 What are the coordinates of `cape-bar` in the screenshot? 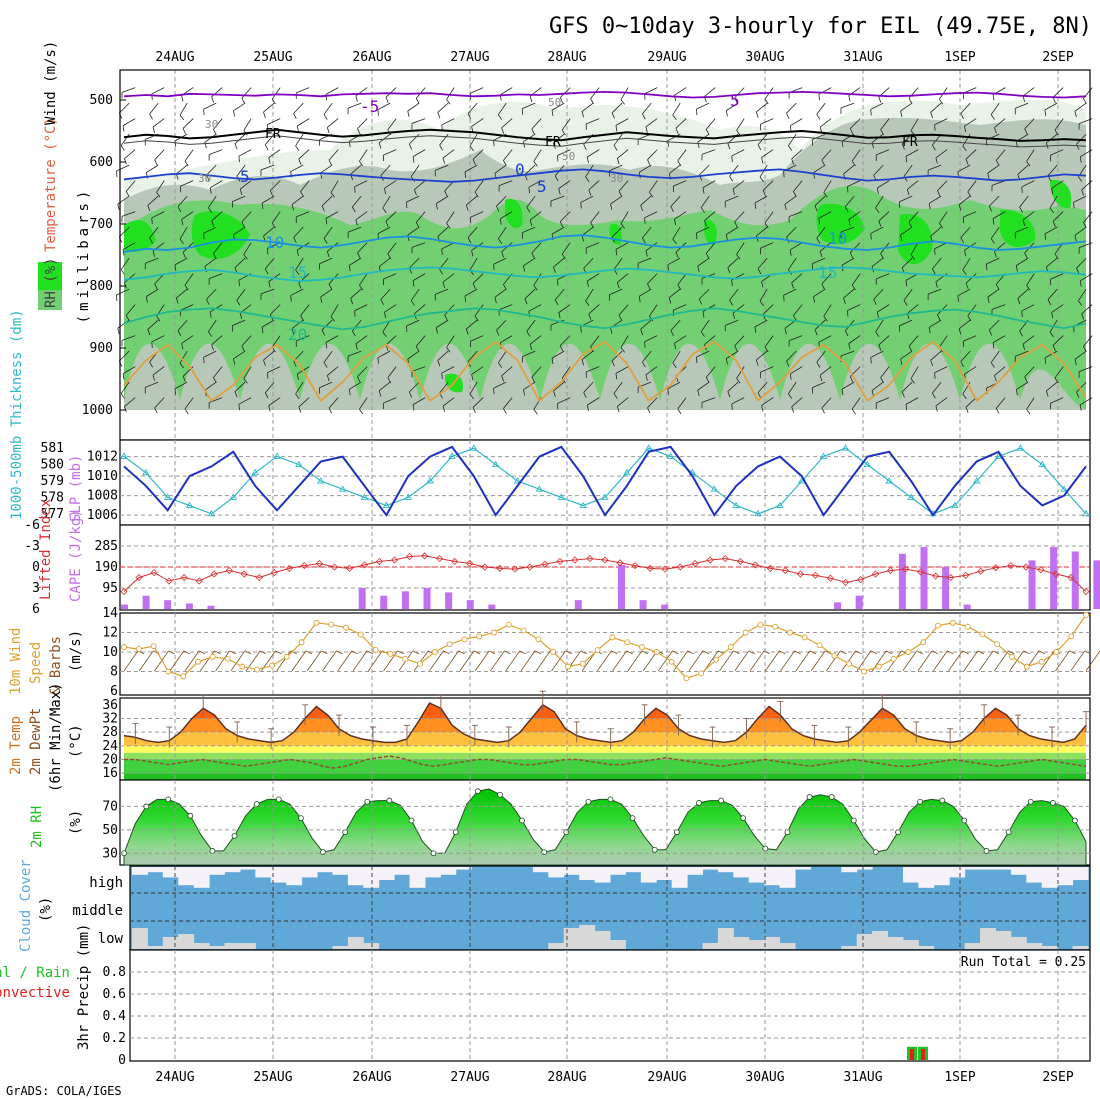 It's located at (427, 598).